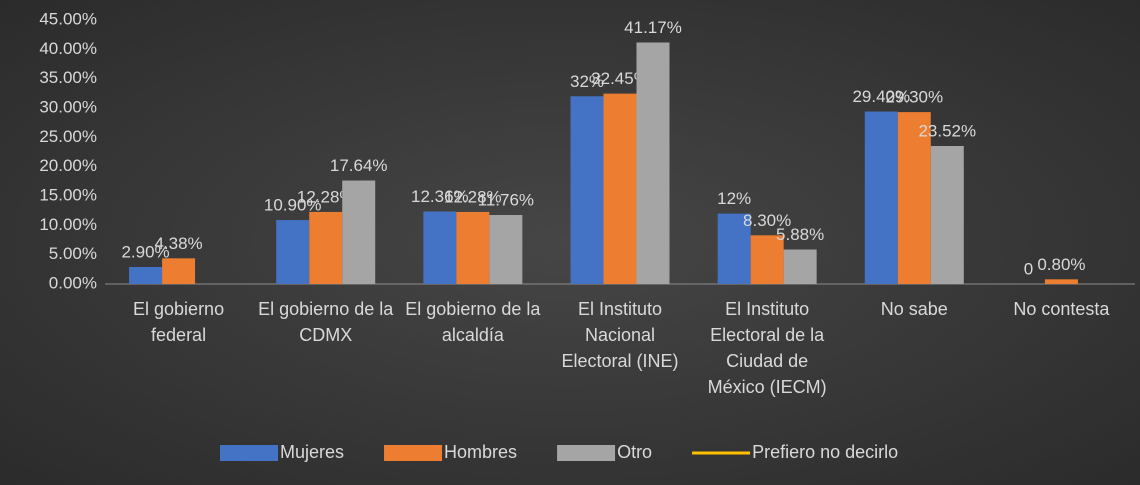  What do you see at coordinates (767, 220) in the screenshot?
I see `data-label: 8.30%` at bounding box center [767, 220].